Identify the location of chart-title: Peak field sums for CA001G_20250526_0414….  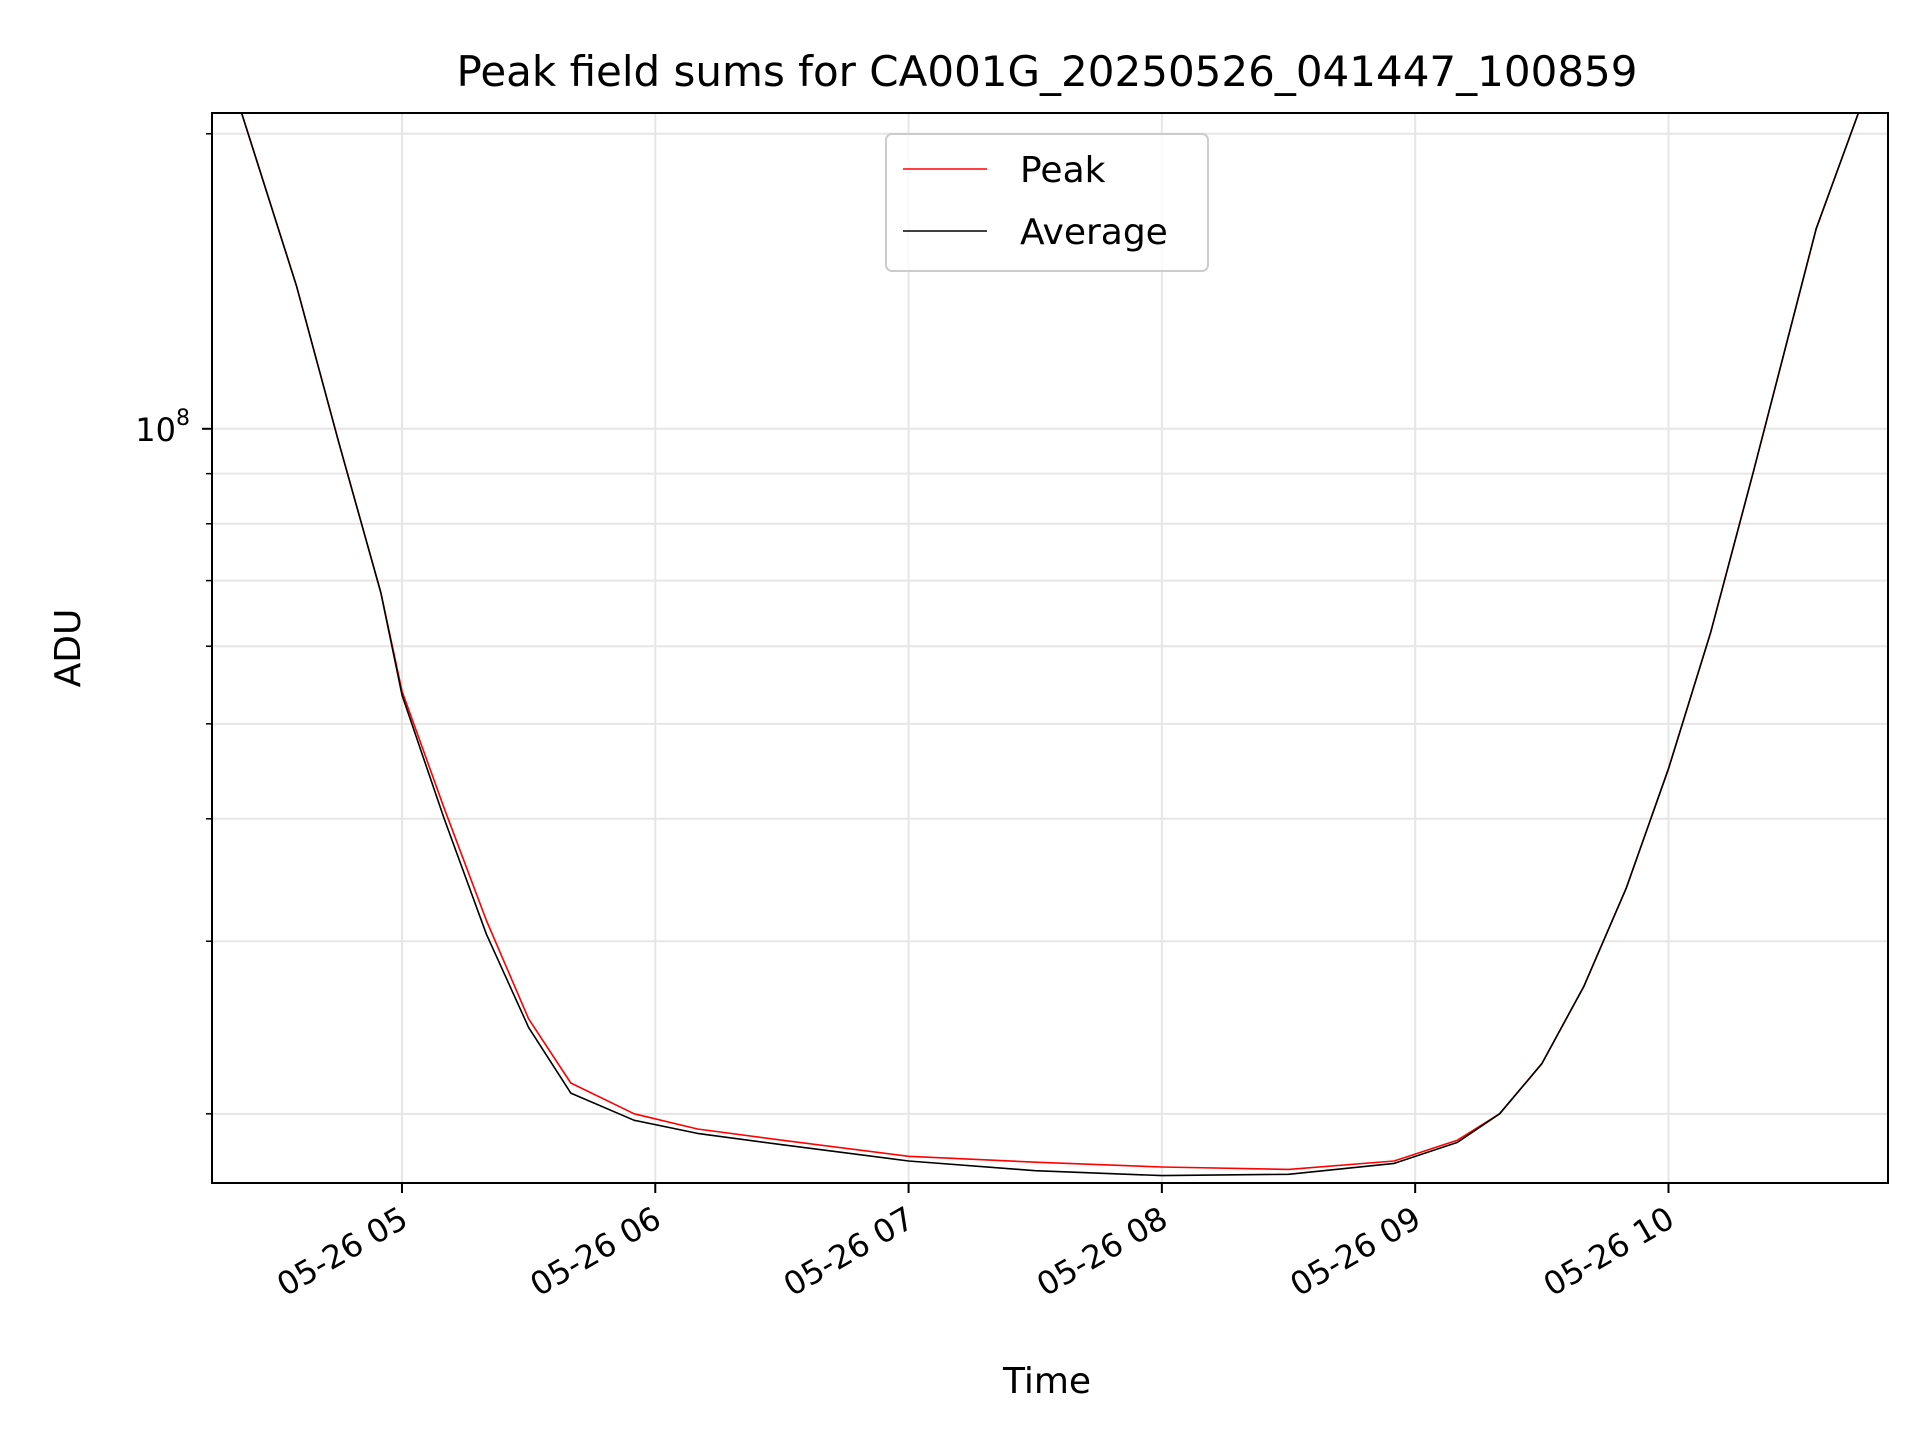
(1046, 71).